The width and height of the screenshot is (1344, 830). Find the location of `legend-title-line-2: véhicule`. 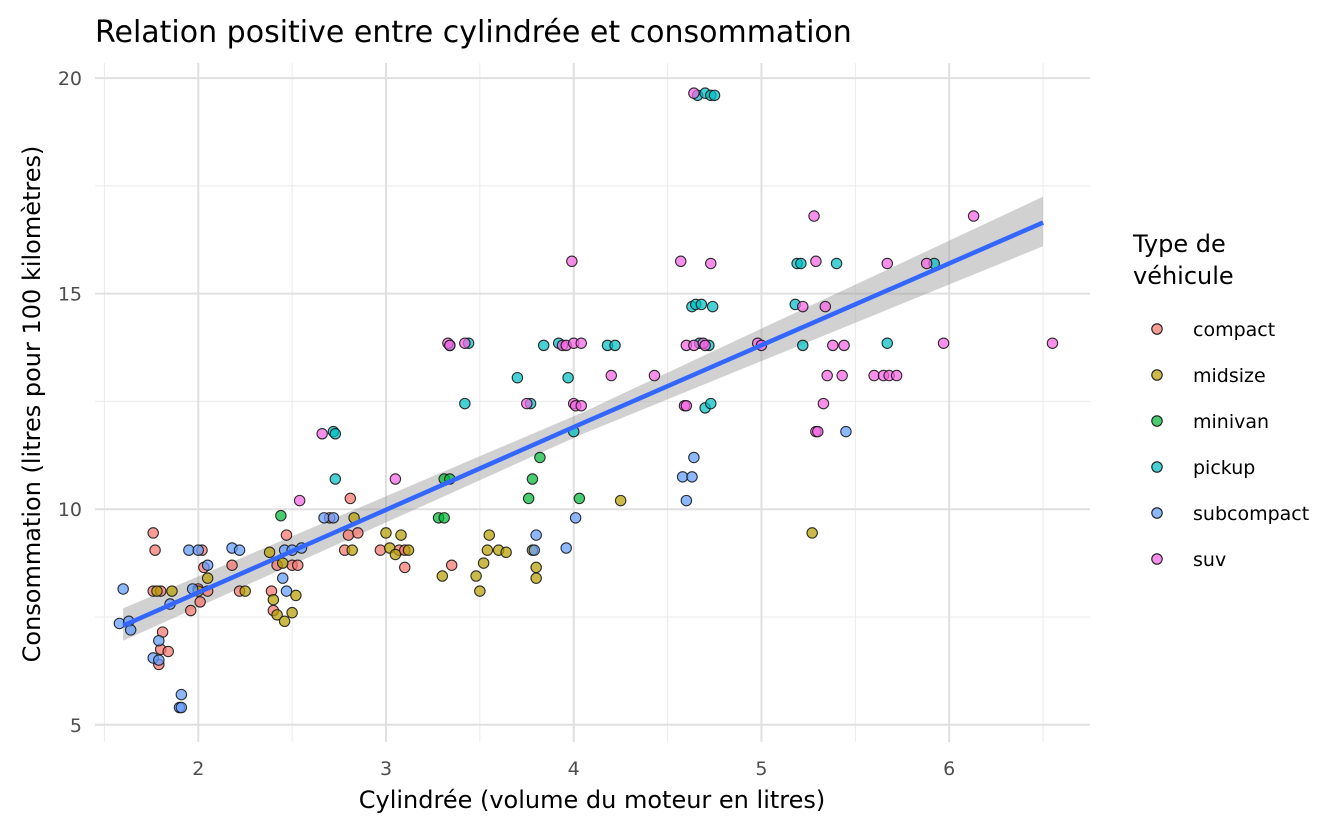

legend-title-line-2: véhicule is located at coordinates (1183, 276).